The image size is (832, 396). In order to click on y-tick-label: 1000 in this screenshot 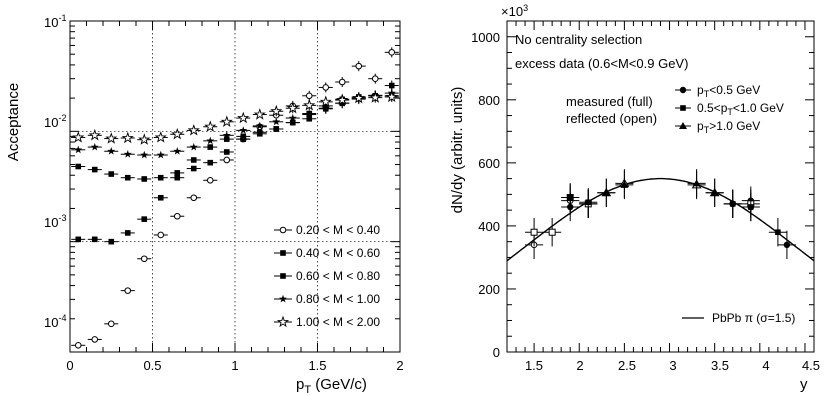, I will do `click(485, 37)`.